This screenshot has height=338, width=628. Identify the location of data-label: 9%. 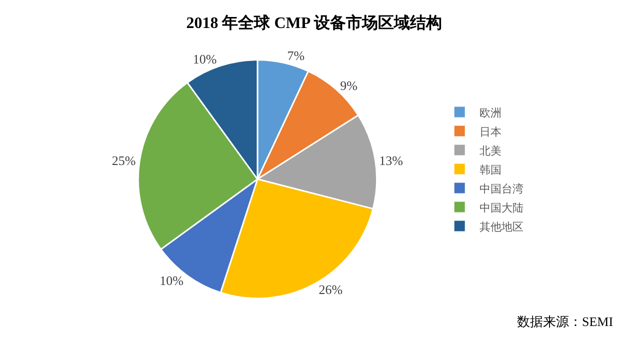
(349, 85).